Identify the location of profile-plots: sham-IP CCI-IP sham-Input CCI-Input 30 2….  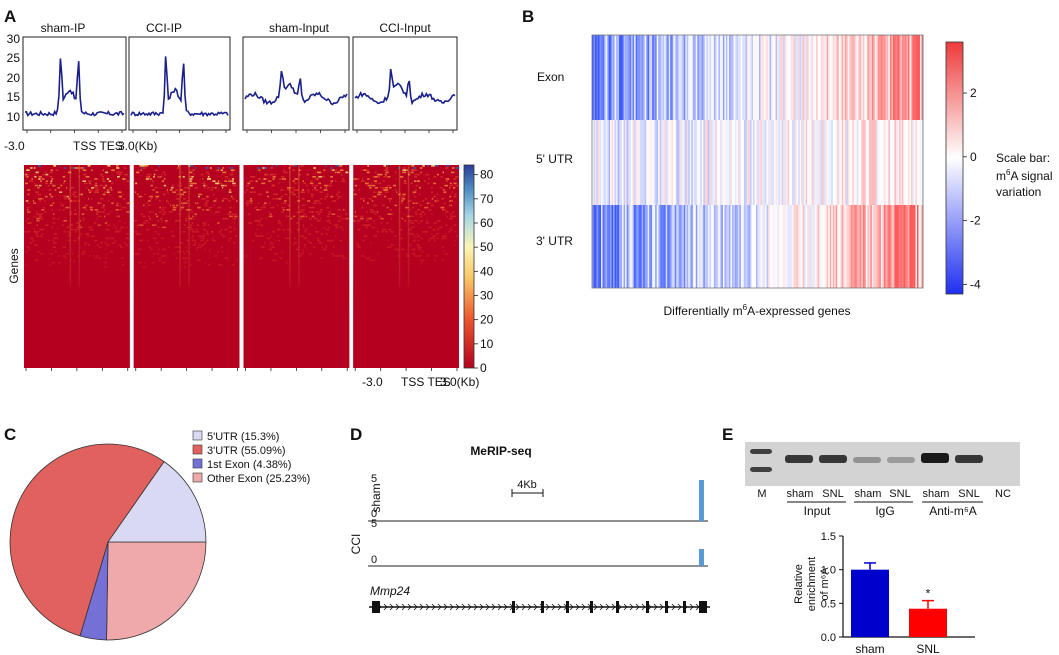
(231, 87).